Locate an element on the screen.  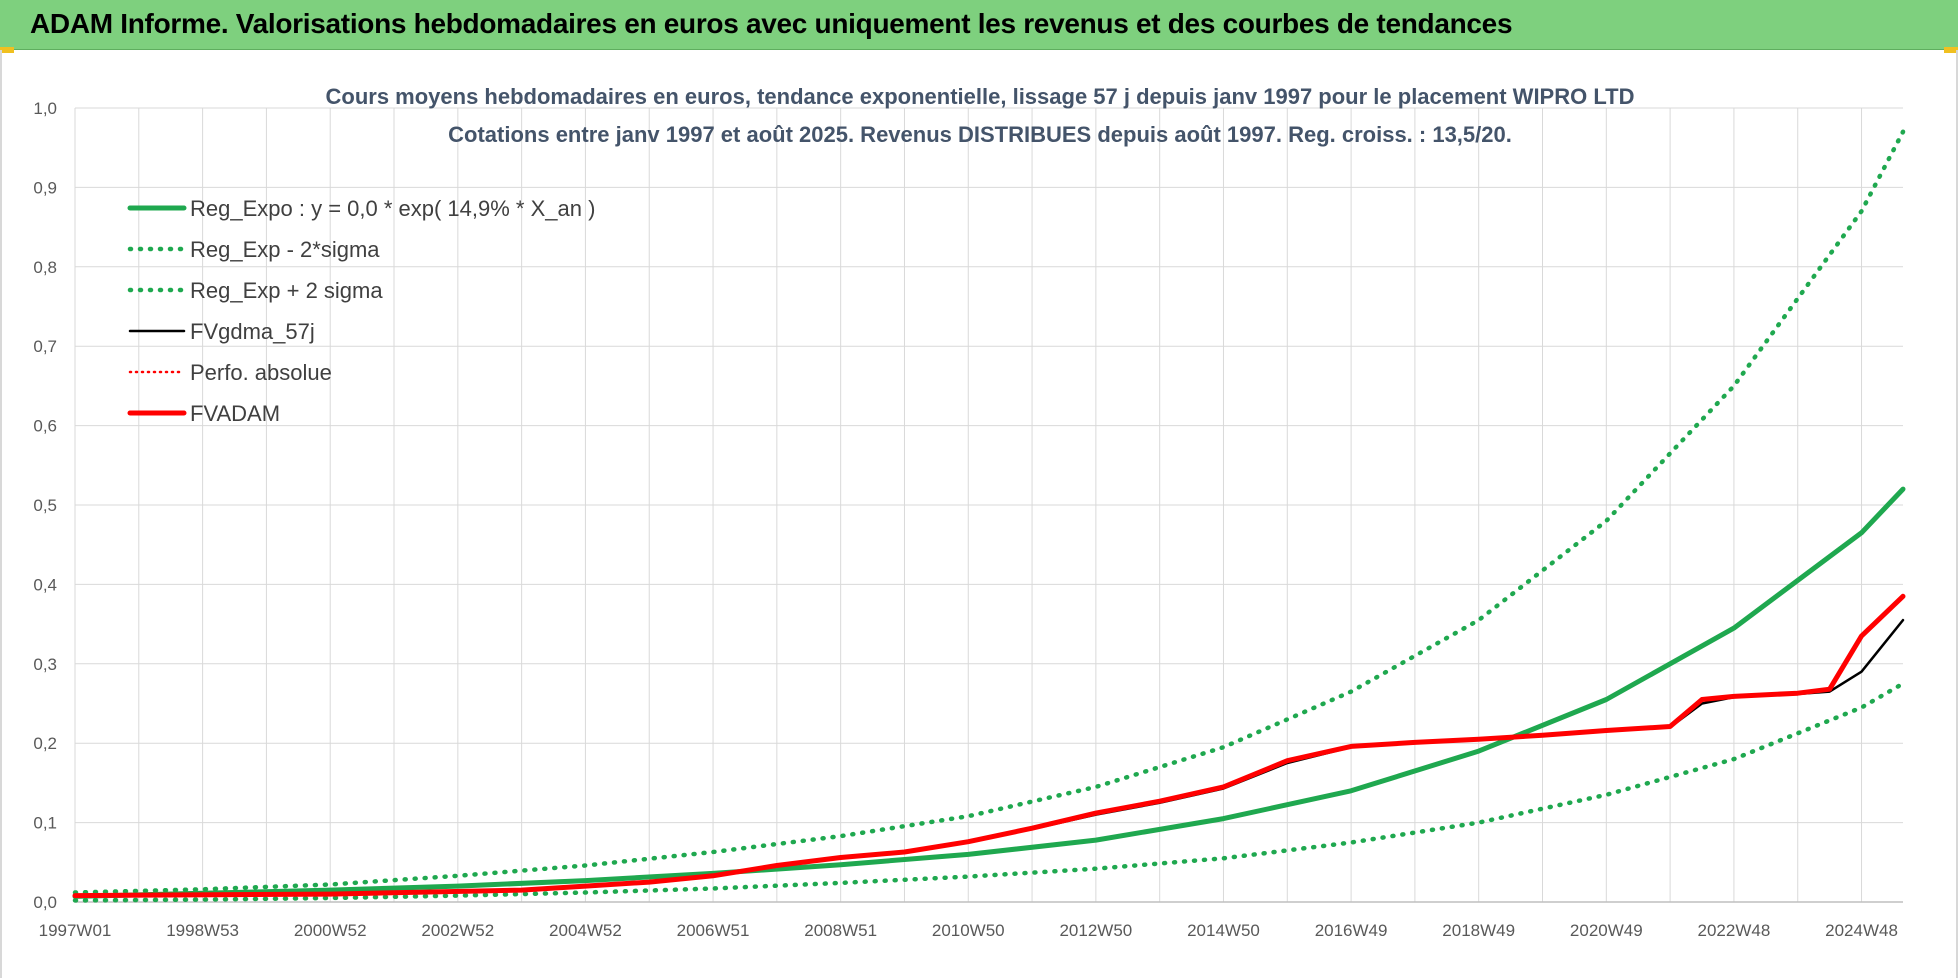
y-tick-label: 0,9 is located at coordinates (45, 187).